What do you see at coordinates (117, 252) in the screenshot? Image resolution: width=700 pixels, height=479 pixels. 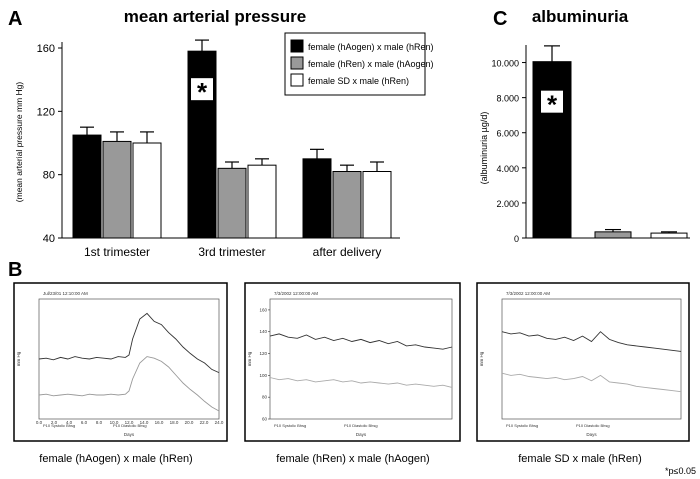 I see `x-tick-label: 1st trimester` at bounding box center [117, 252].